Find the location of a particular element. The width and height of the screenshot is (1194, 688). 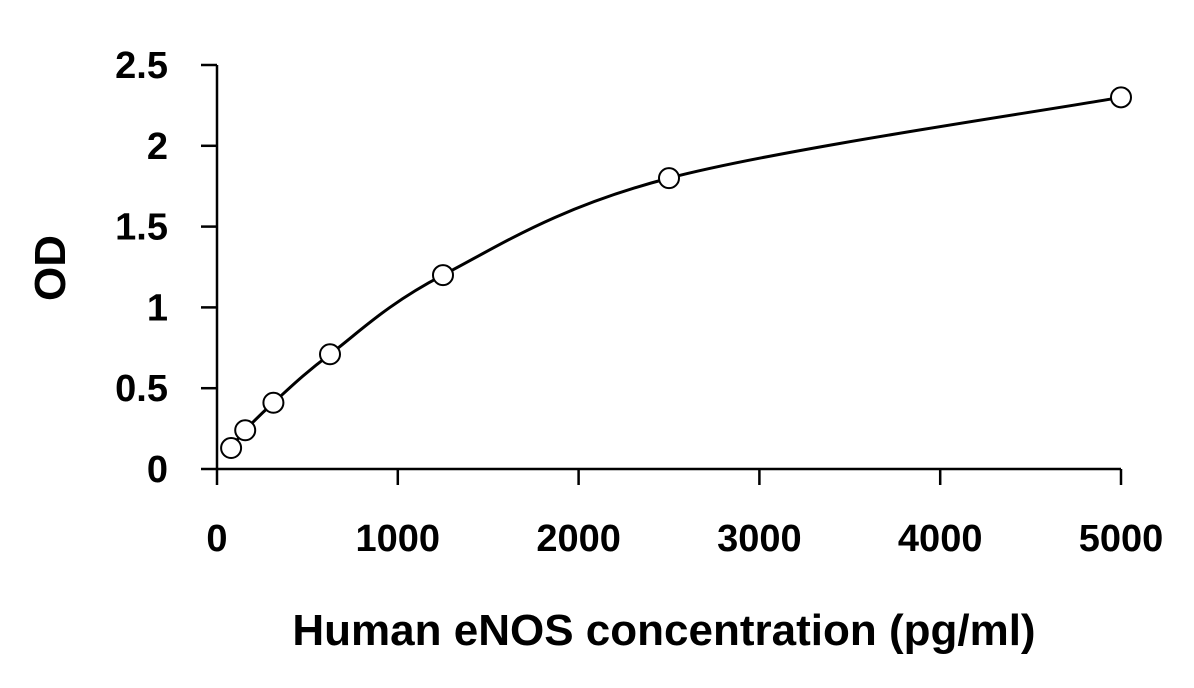

y-tick-label: 1.5 is located at coordinates (141, 228).